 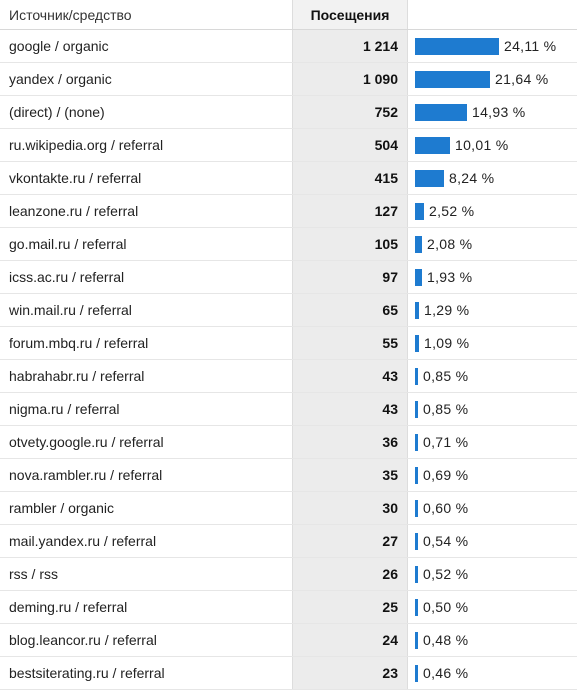 I want to click on visits-cell: 30, so click(x=350, y=508).